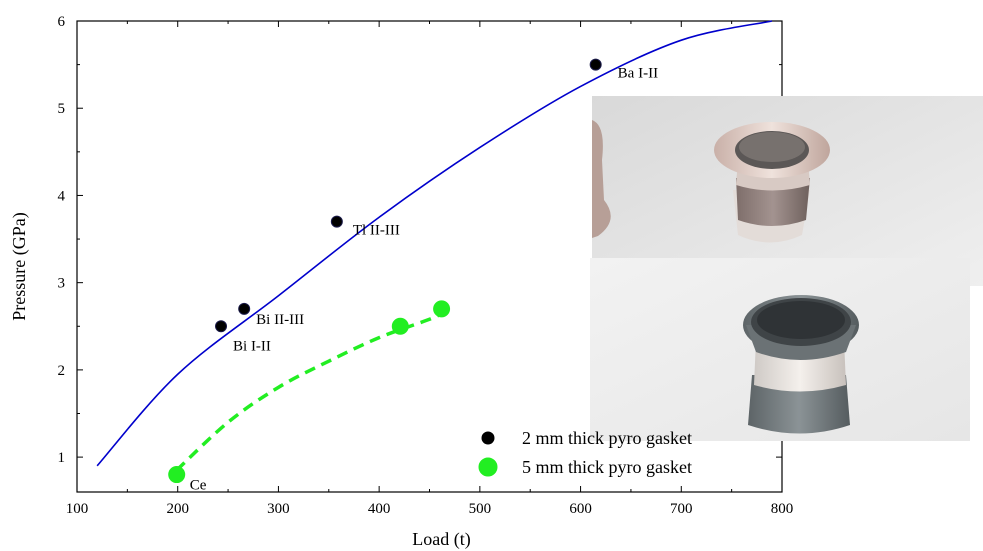  What do you see at coordinates (62, 284) in the screenshot?
I see `y-tick-label: 3` at bounding box center [62, 284].